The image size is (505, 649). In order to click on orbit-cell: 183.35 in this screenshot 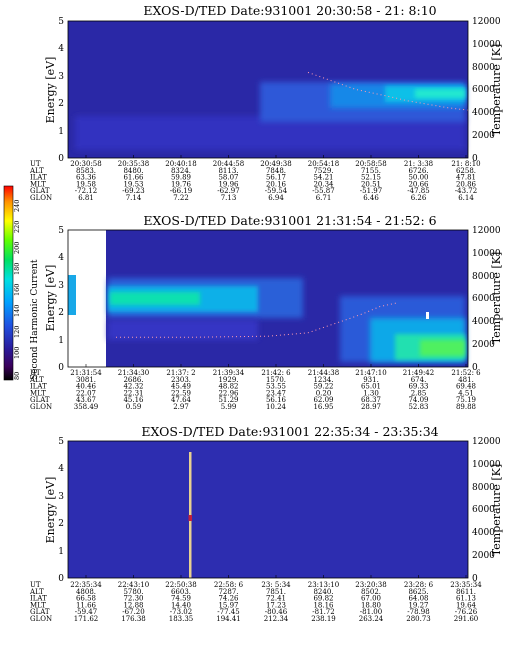, I will do `click(181, 619)`.